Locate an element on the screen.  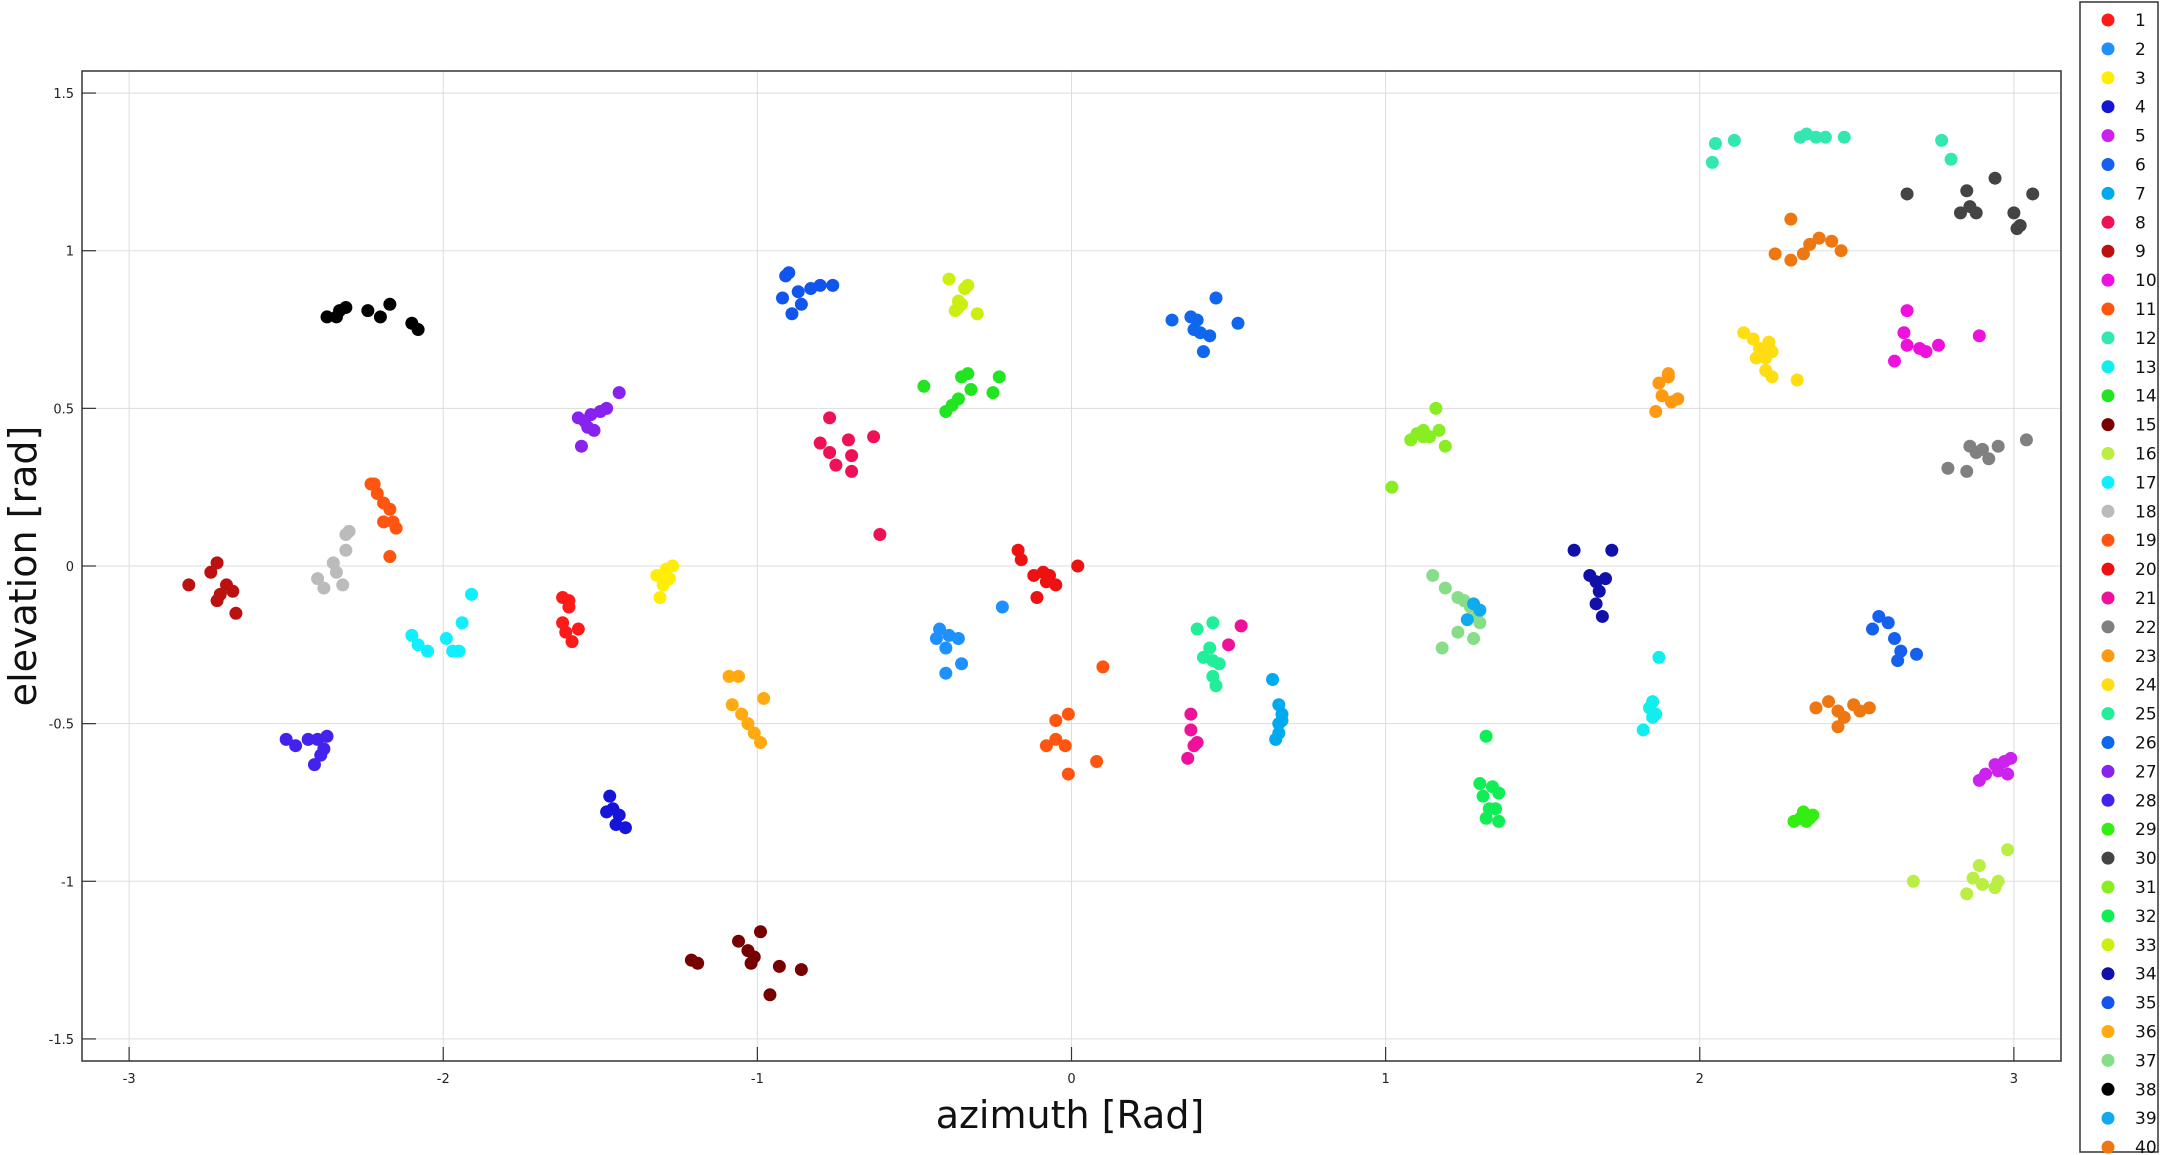
legend-item: 4 is located at coordinates (2123, 108).